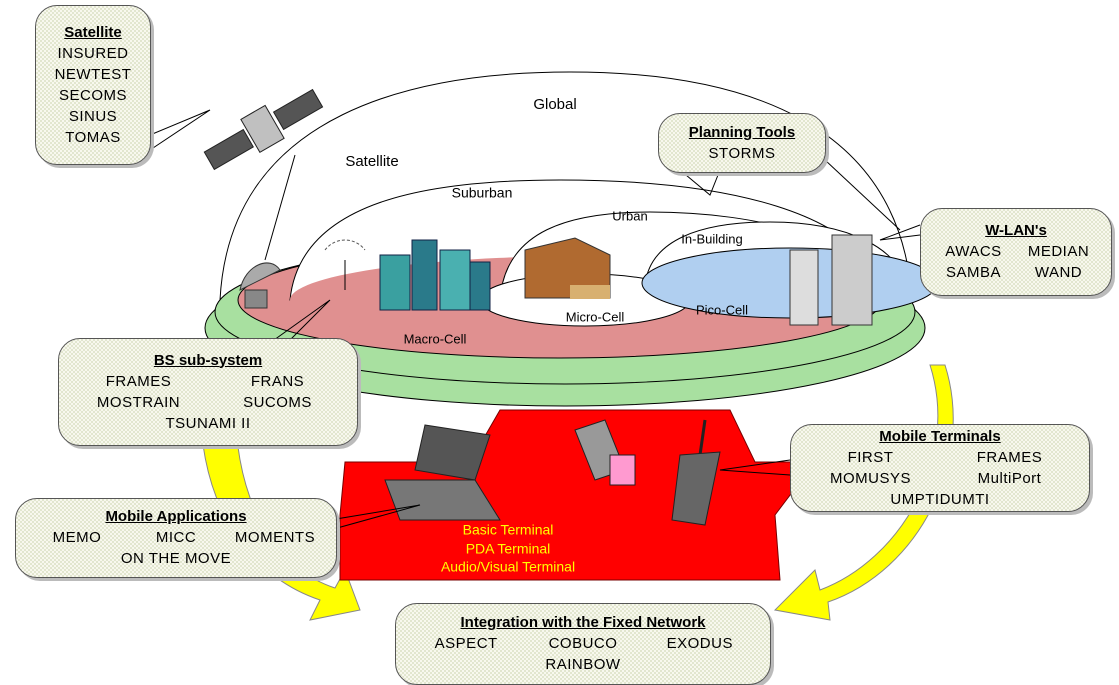 This screenshot has height=685, width=1119. I want to click on sat-link, so click(280, 207).